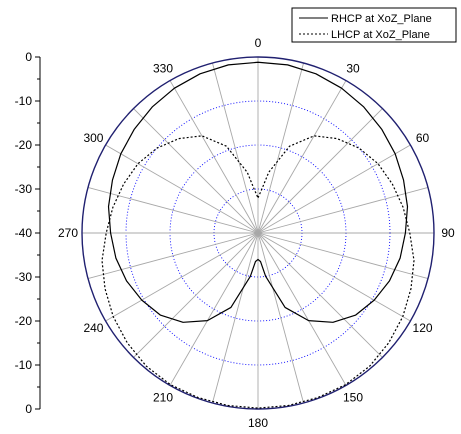 This screenshot has width=461, height=434. What do you see at coordinates (381, 19) in the screenshot?
I see `legend-label-rhcp: RHCP at XoZ_Plane` at bounding box center [381, 19].